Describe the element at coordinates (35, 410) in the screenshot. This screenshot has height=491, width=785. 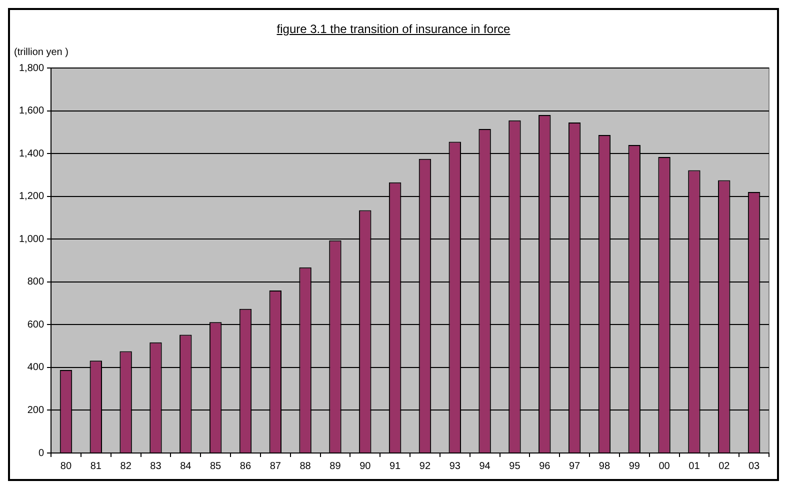
I see `y-tick-label: 200` at that location.